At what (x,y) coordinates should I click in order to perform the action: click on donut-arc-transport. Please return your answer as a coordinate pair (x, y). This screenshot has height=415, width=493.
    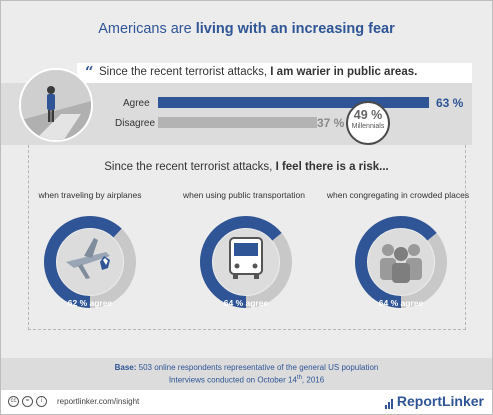
    Looking at the image, I should click on (246, 262).